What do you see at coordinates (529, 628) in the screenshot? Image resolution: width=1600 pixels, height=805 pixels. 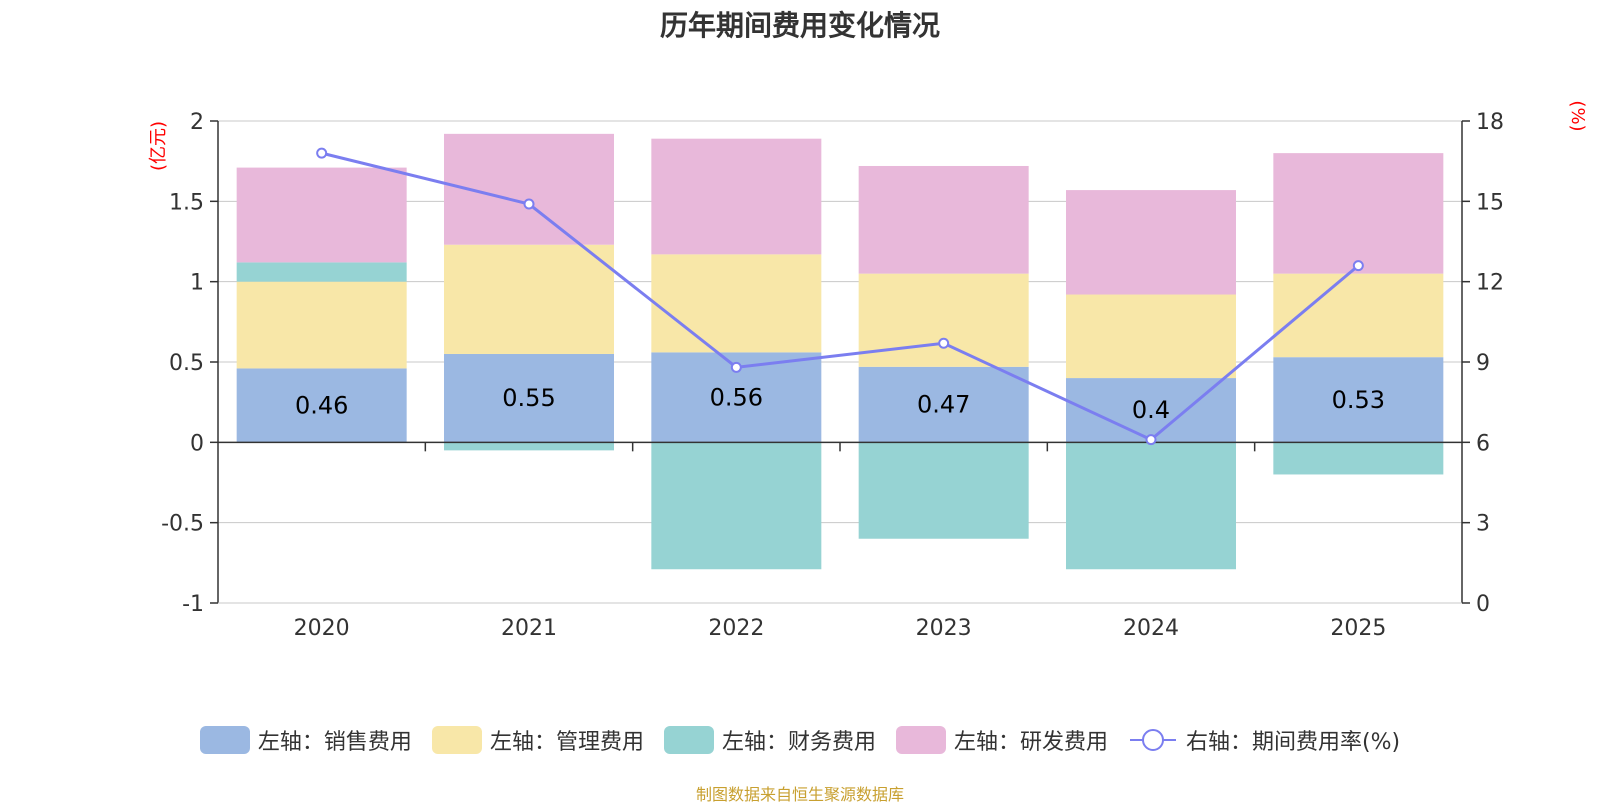 I see `x-axis-tick-label: 2021` at bounding box center [529, 628].